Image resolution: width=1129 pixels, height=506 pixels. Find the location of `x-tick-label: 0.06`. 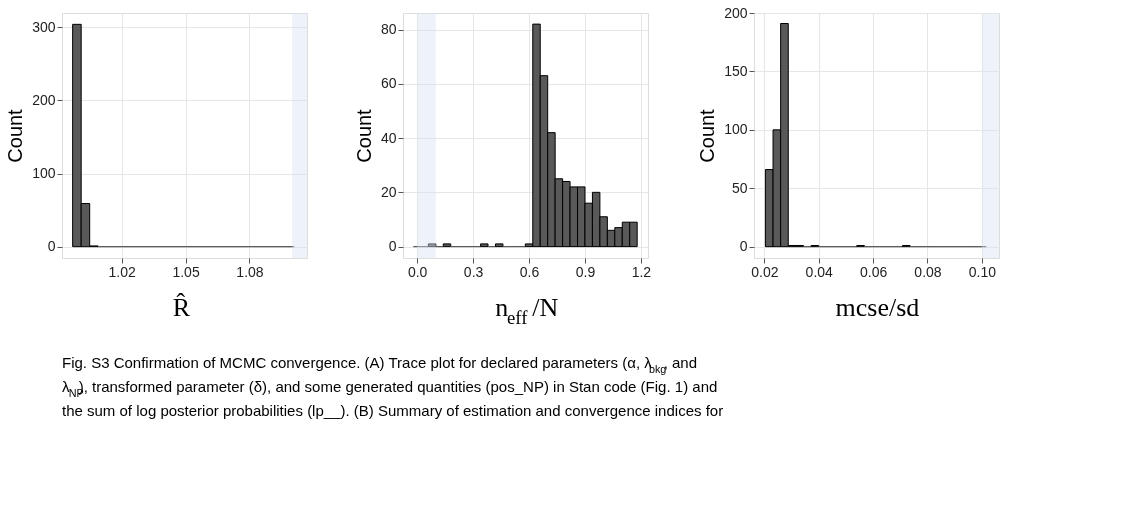

x-tick-label: 0.06 is located at coordinates (873, 271).